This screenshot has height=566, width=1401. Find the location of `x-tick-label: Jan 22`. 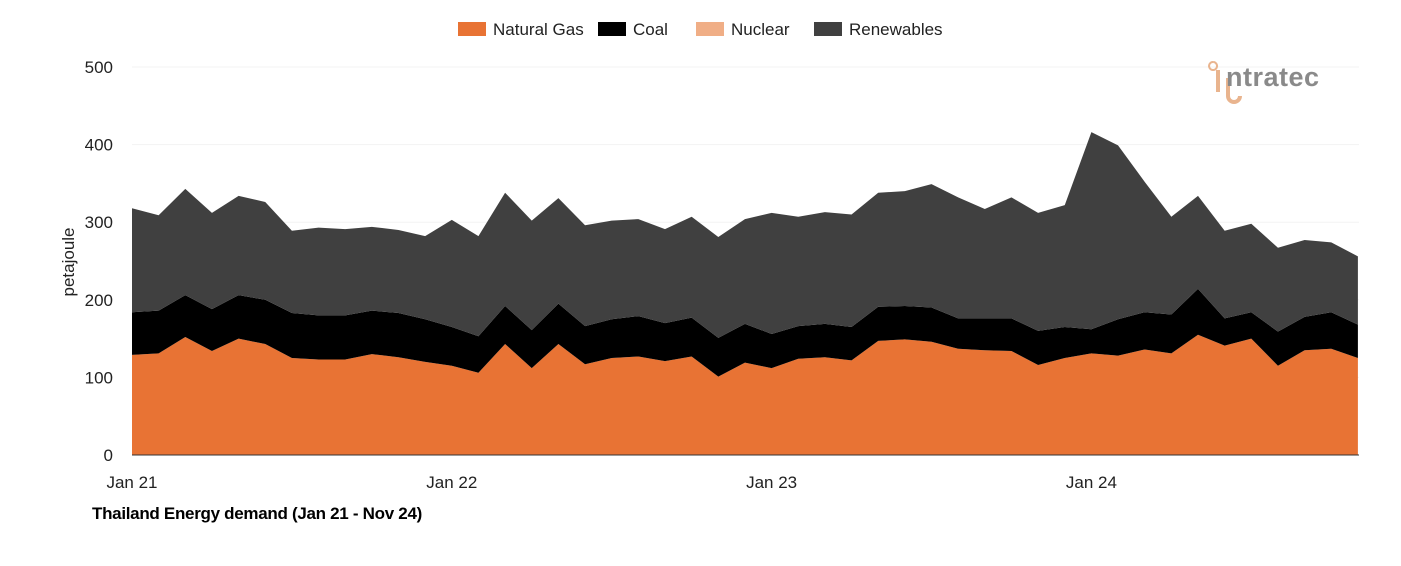

x-tick-label: Jan 22 is located at coordinates (451, 482).